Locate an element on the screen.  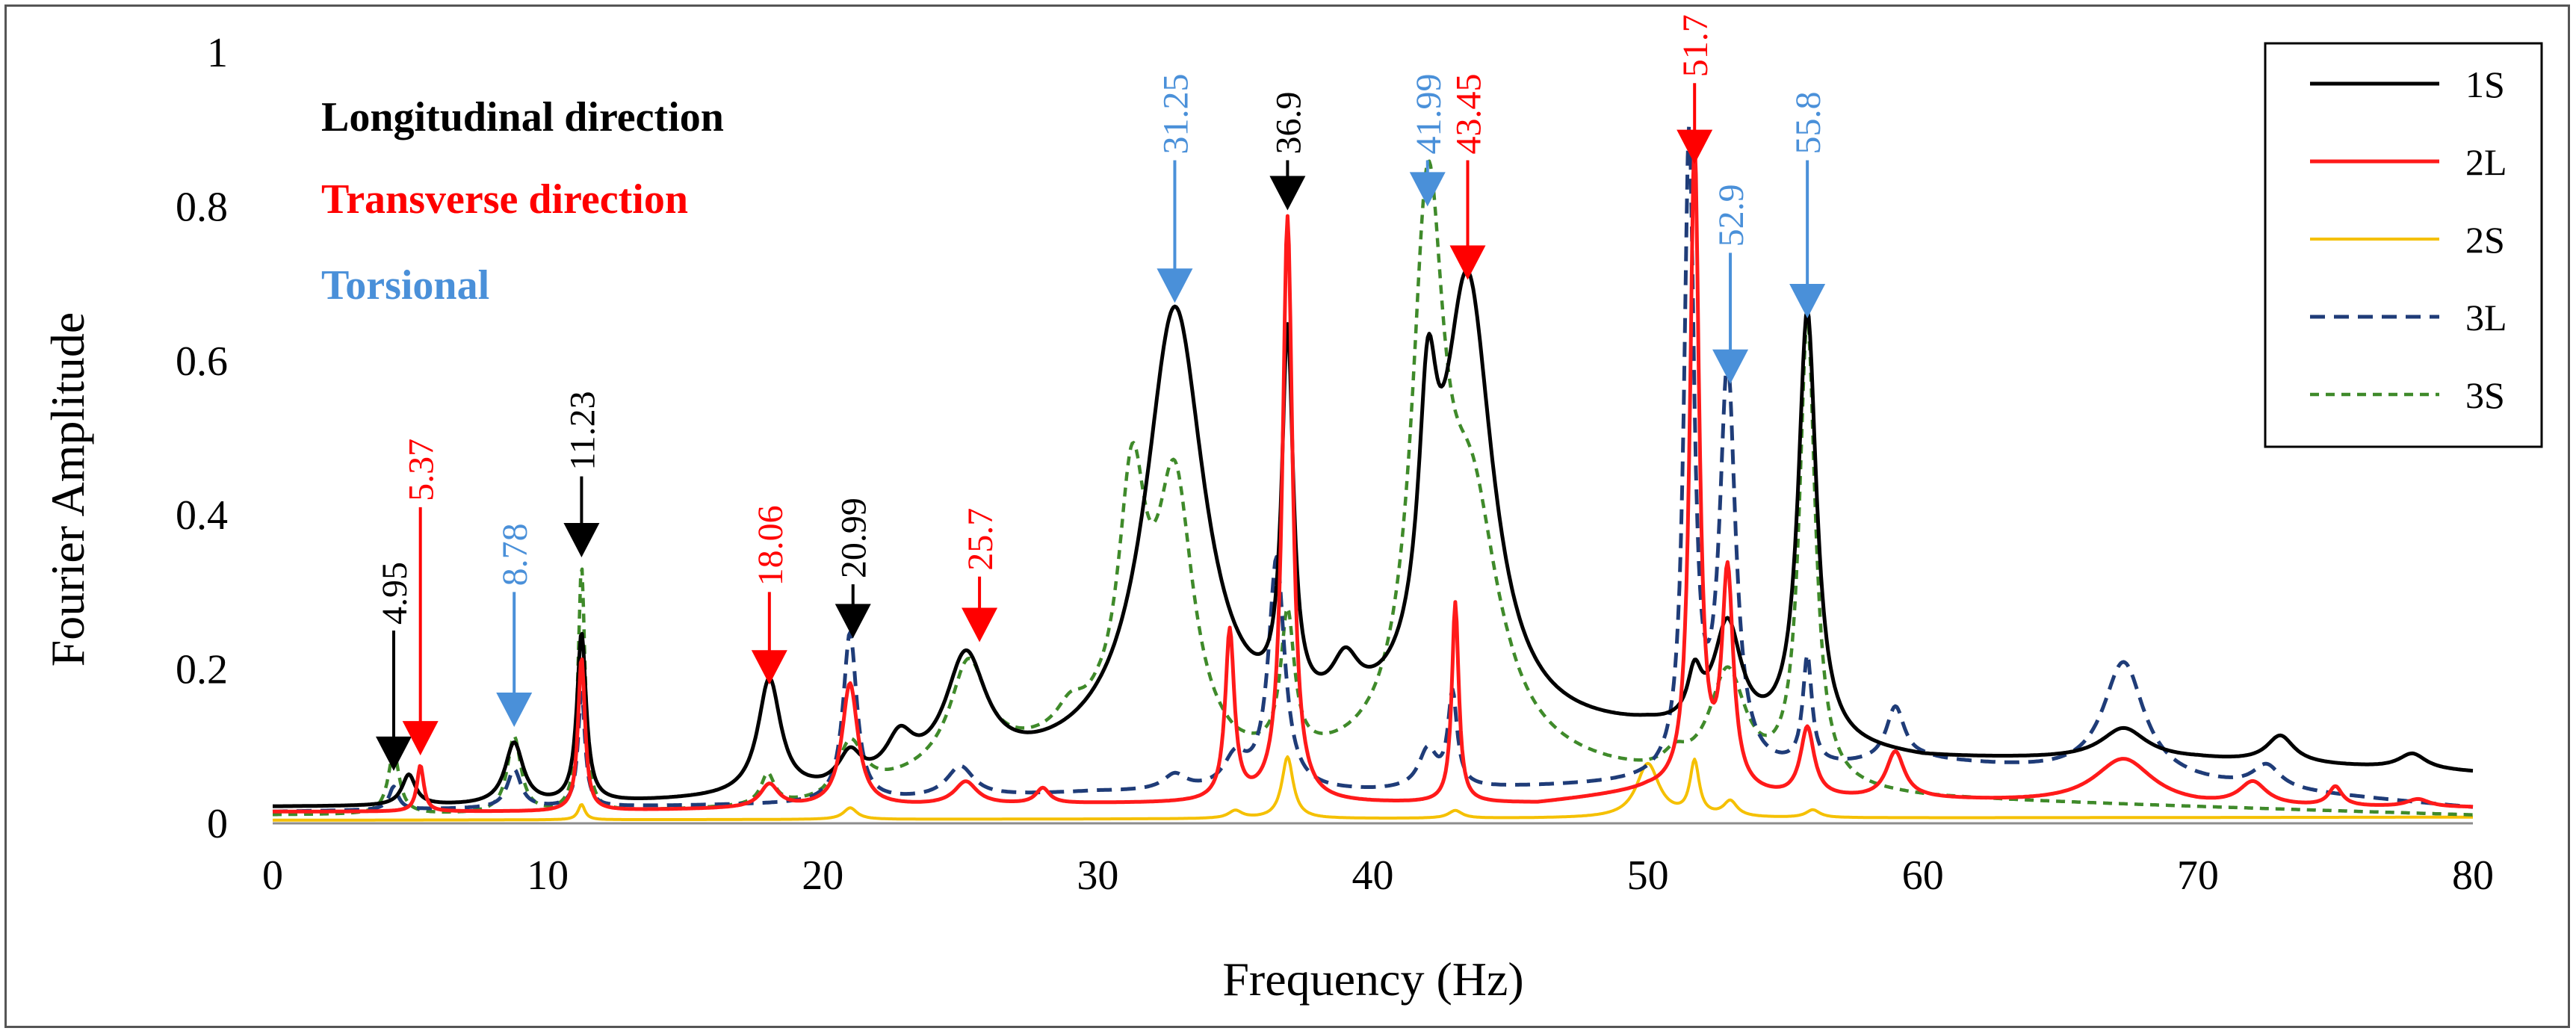
annotation-label: 36.9 is located at coordinates (1288, 122).